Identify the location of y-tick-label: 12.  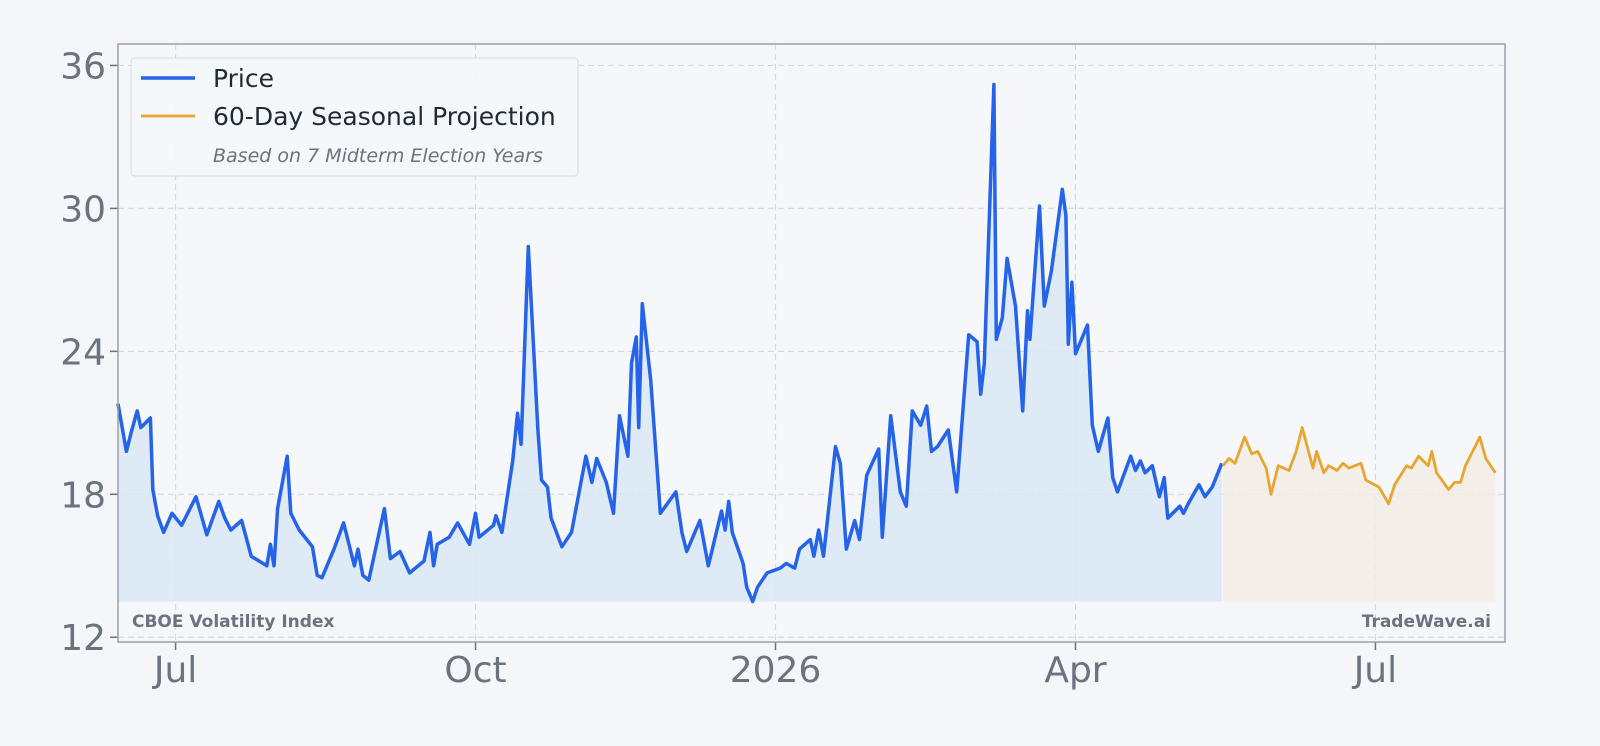
(83, 638).